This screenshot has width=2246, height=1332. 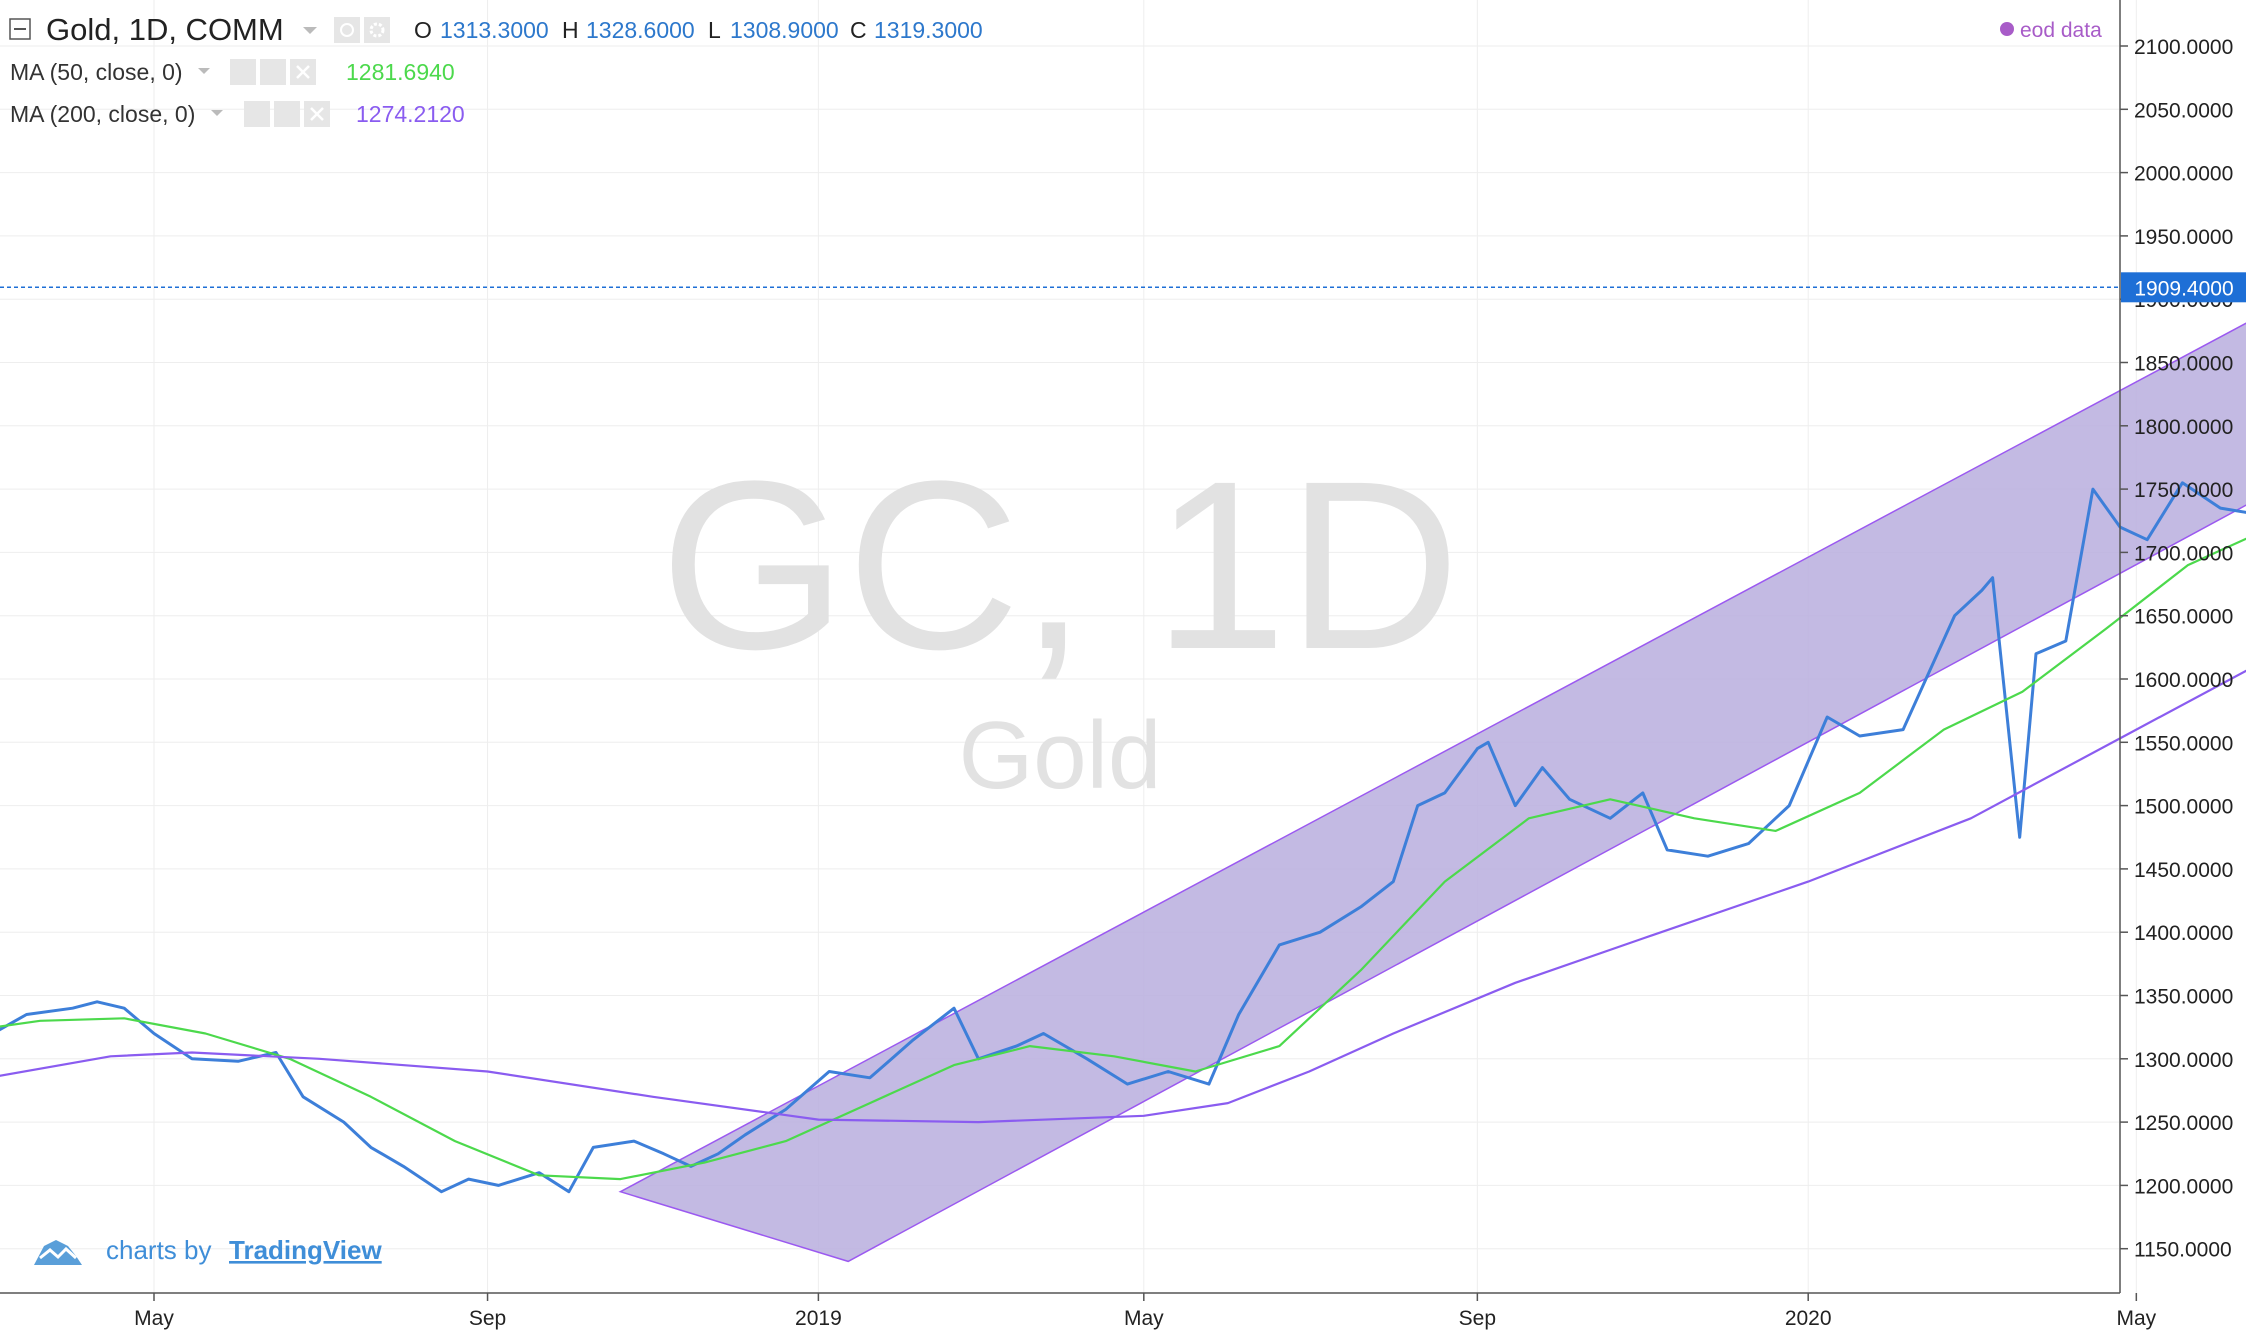 I want to click on branding-prefix: charts by, so click(x=159, y=1250).